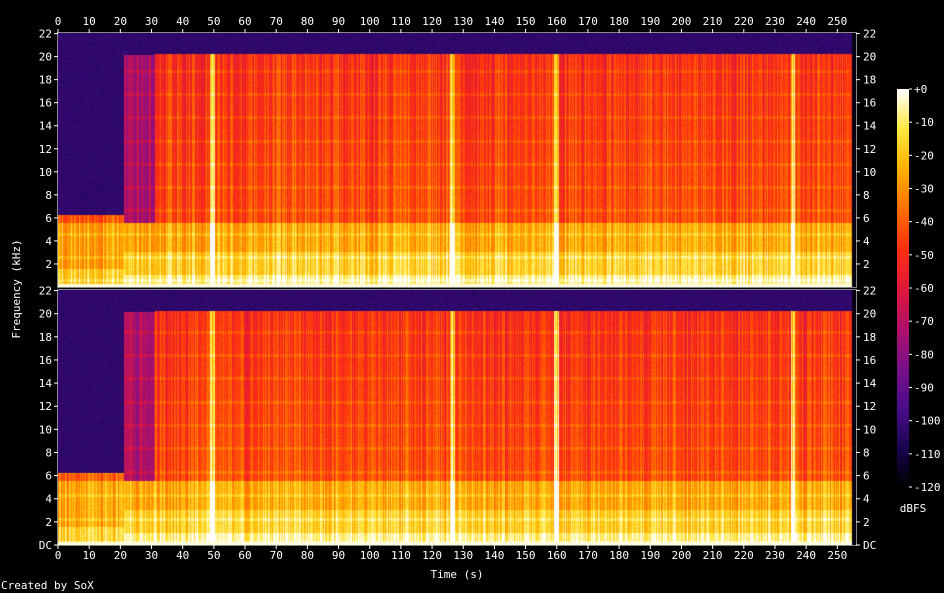  Describe the element at coordinates (45, 545) in the screenshot. I see `y-tick-label-left: DC` at that location.